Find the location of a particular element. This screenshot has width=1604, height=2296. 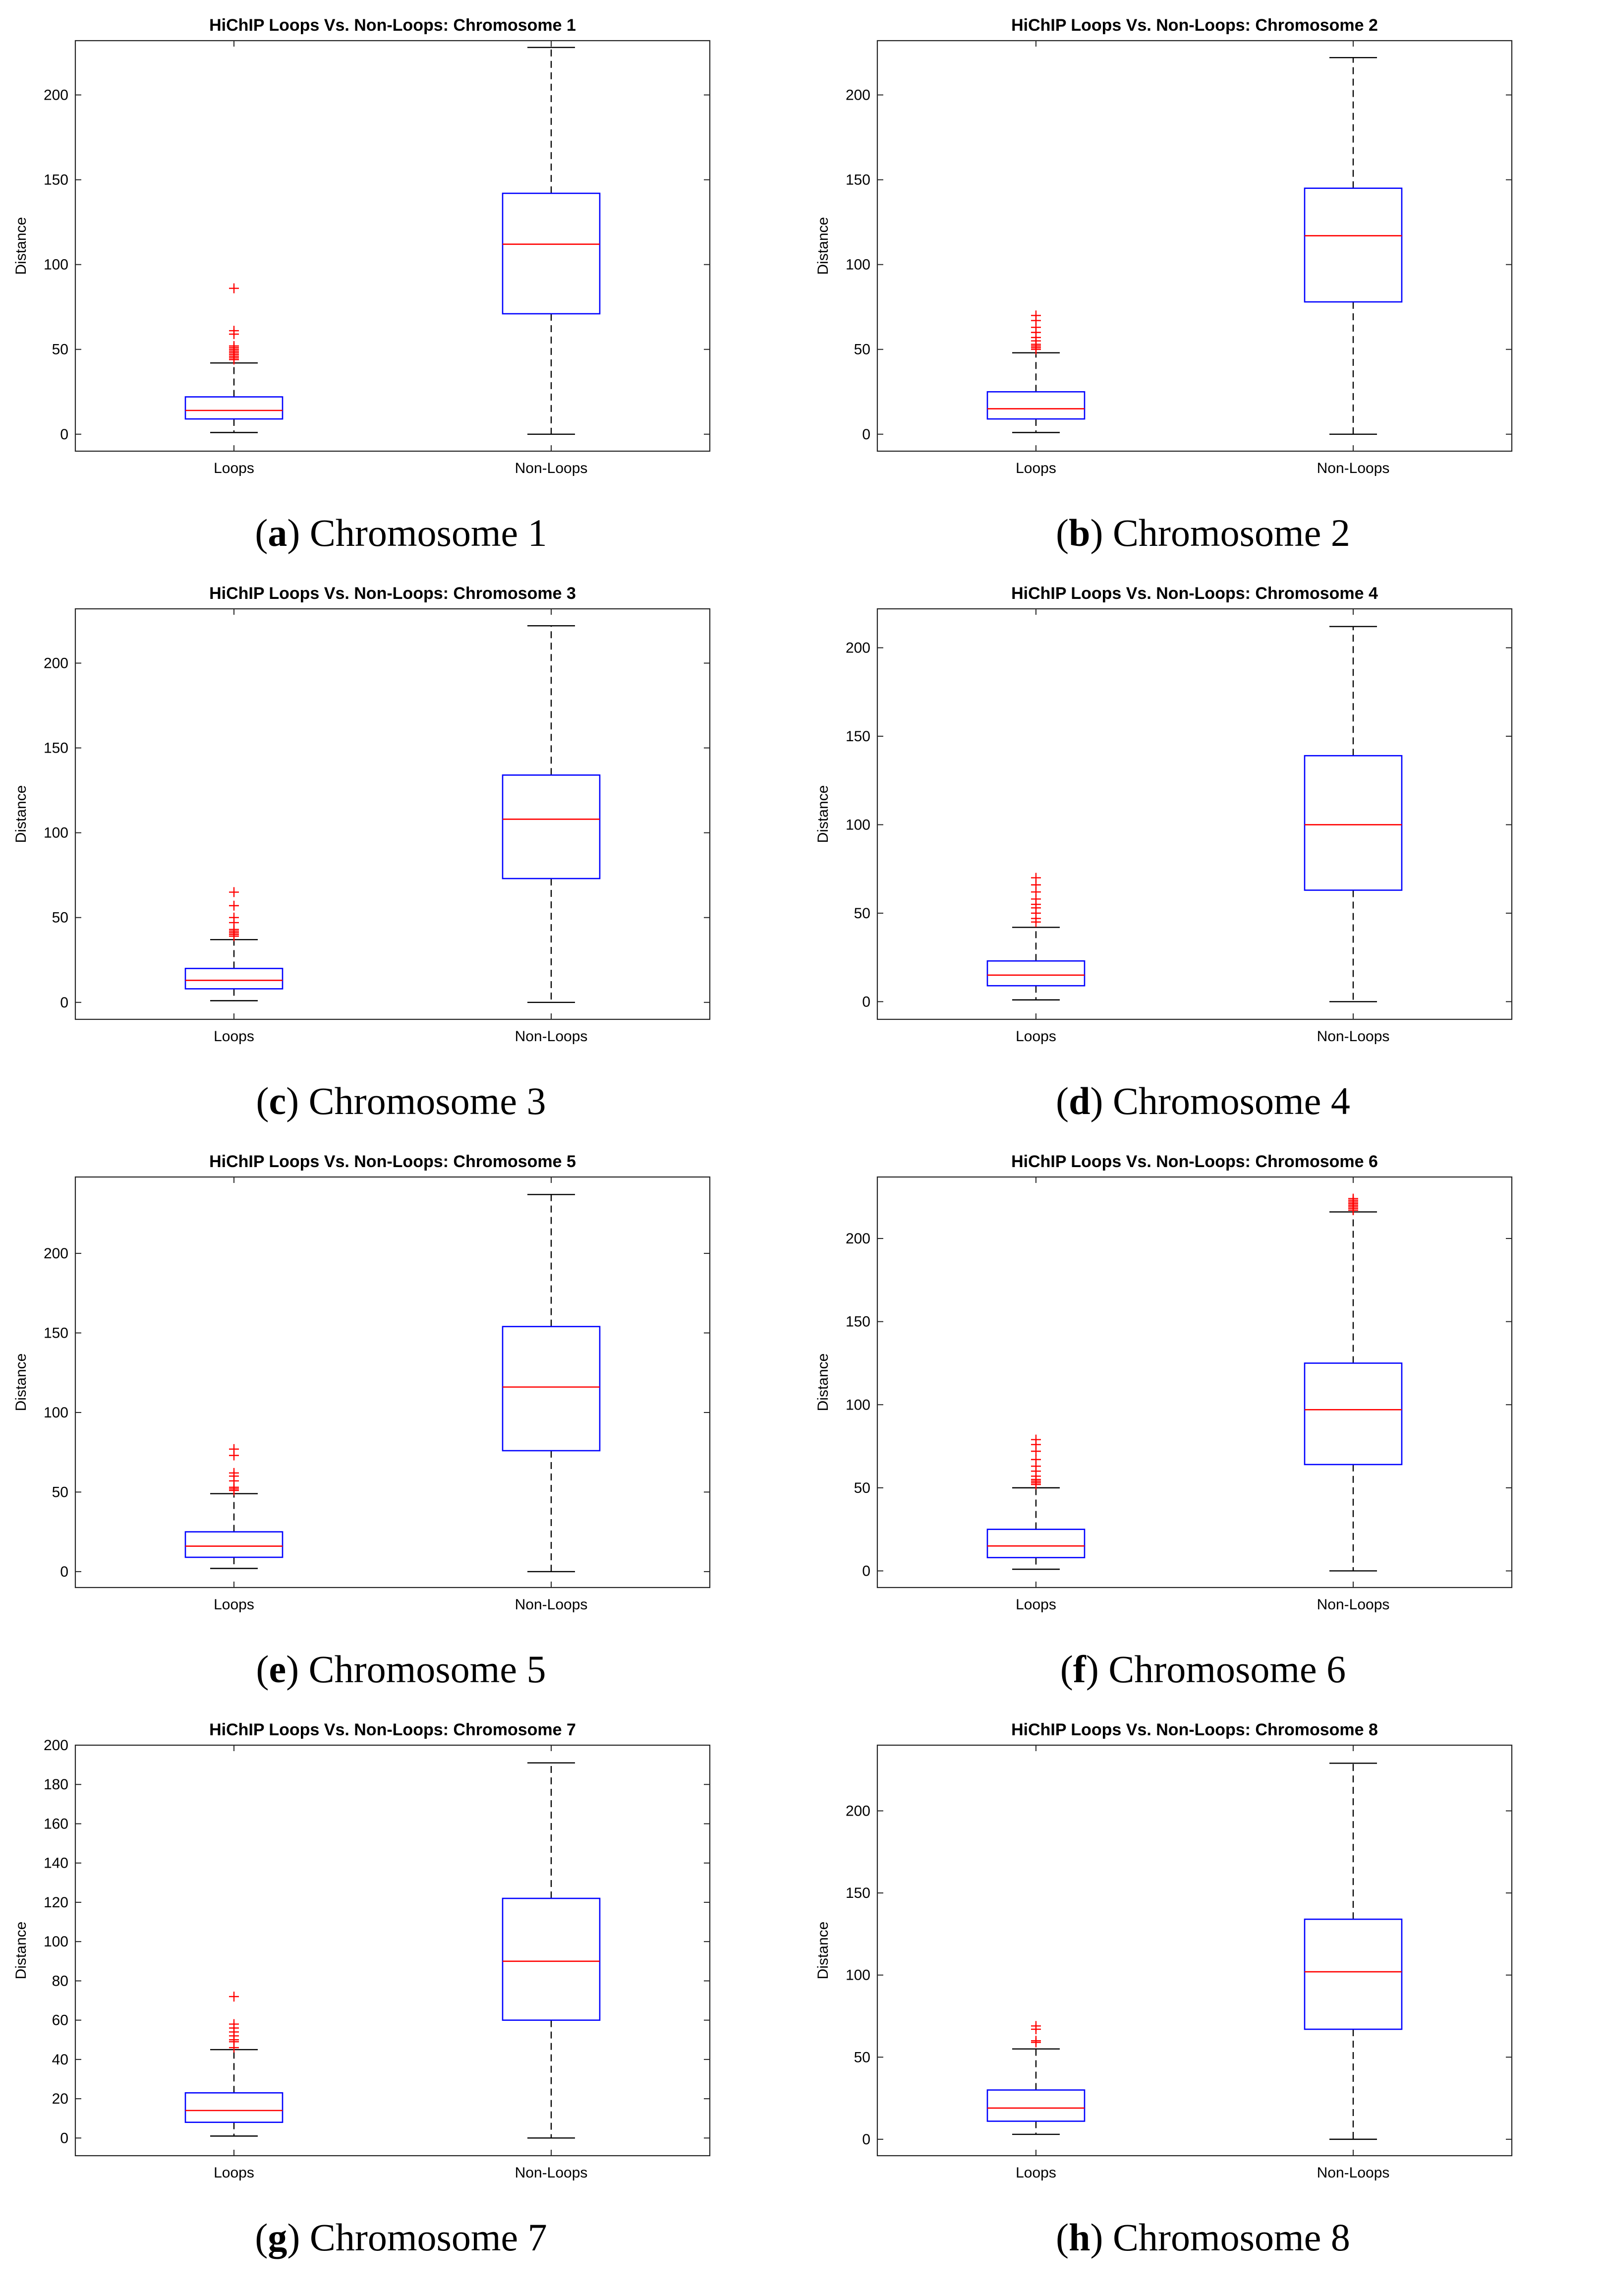

chart-title: HiChIP Loops Vs. Non-Loops: Chromosome 4 is located at coordinates (1194, 594).